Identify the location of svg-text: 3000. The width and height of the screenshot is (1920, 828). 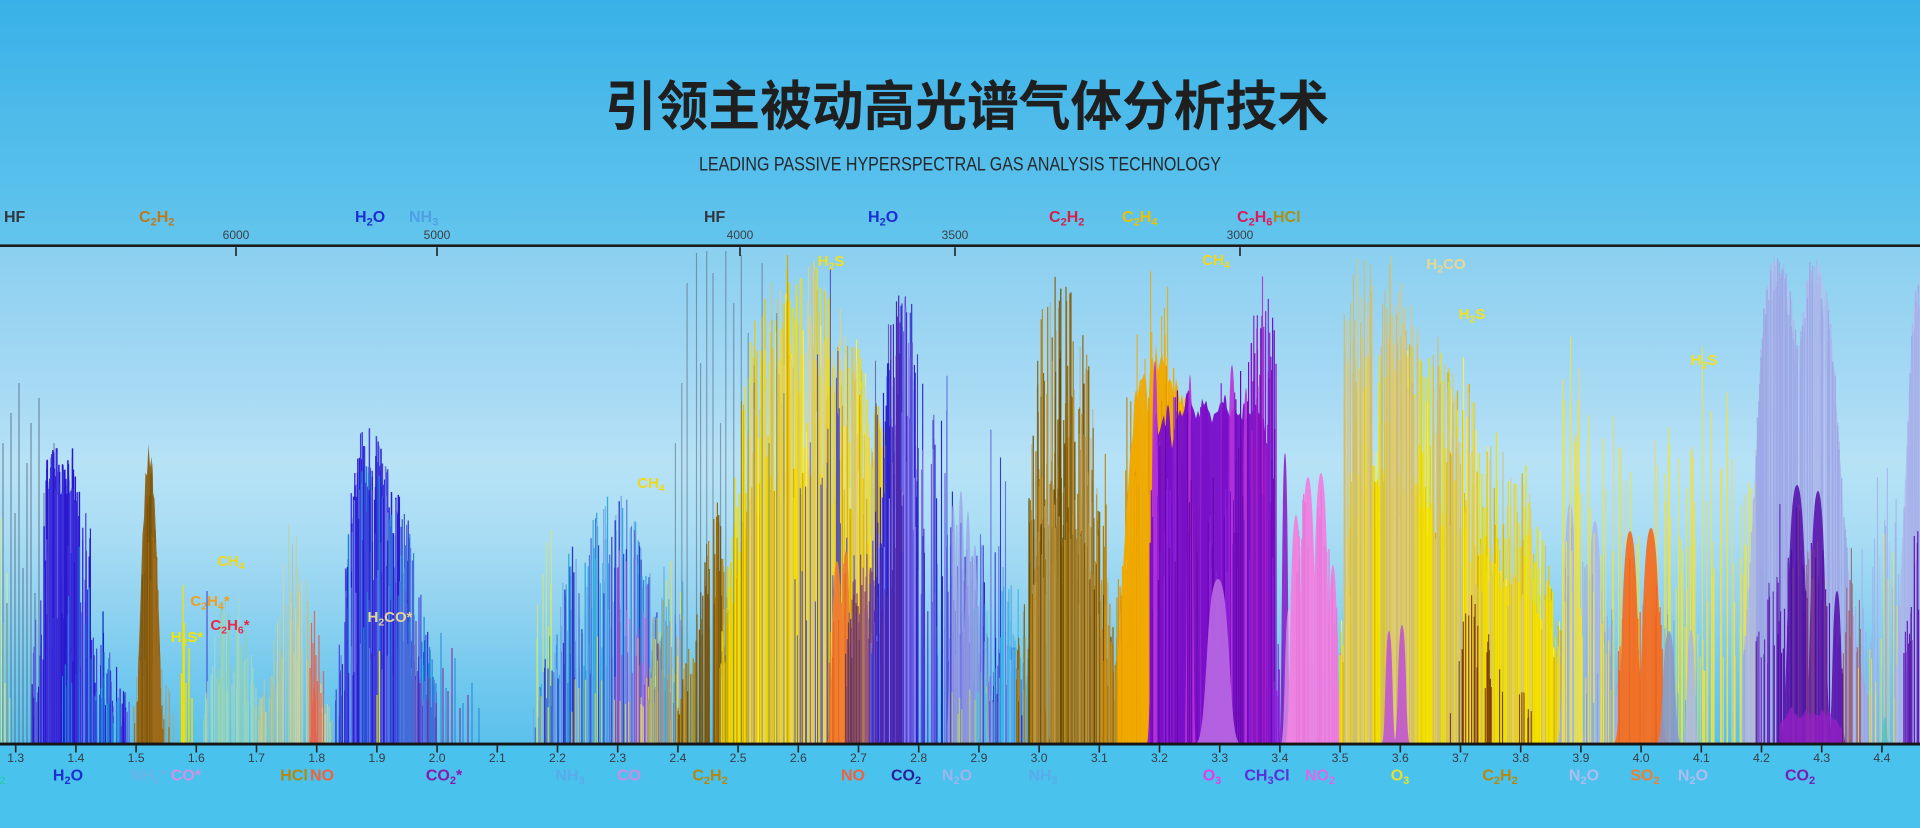
(1240, 235).